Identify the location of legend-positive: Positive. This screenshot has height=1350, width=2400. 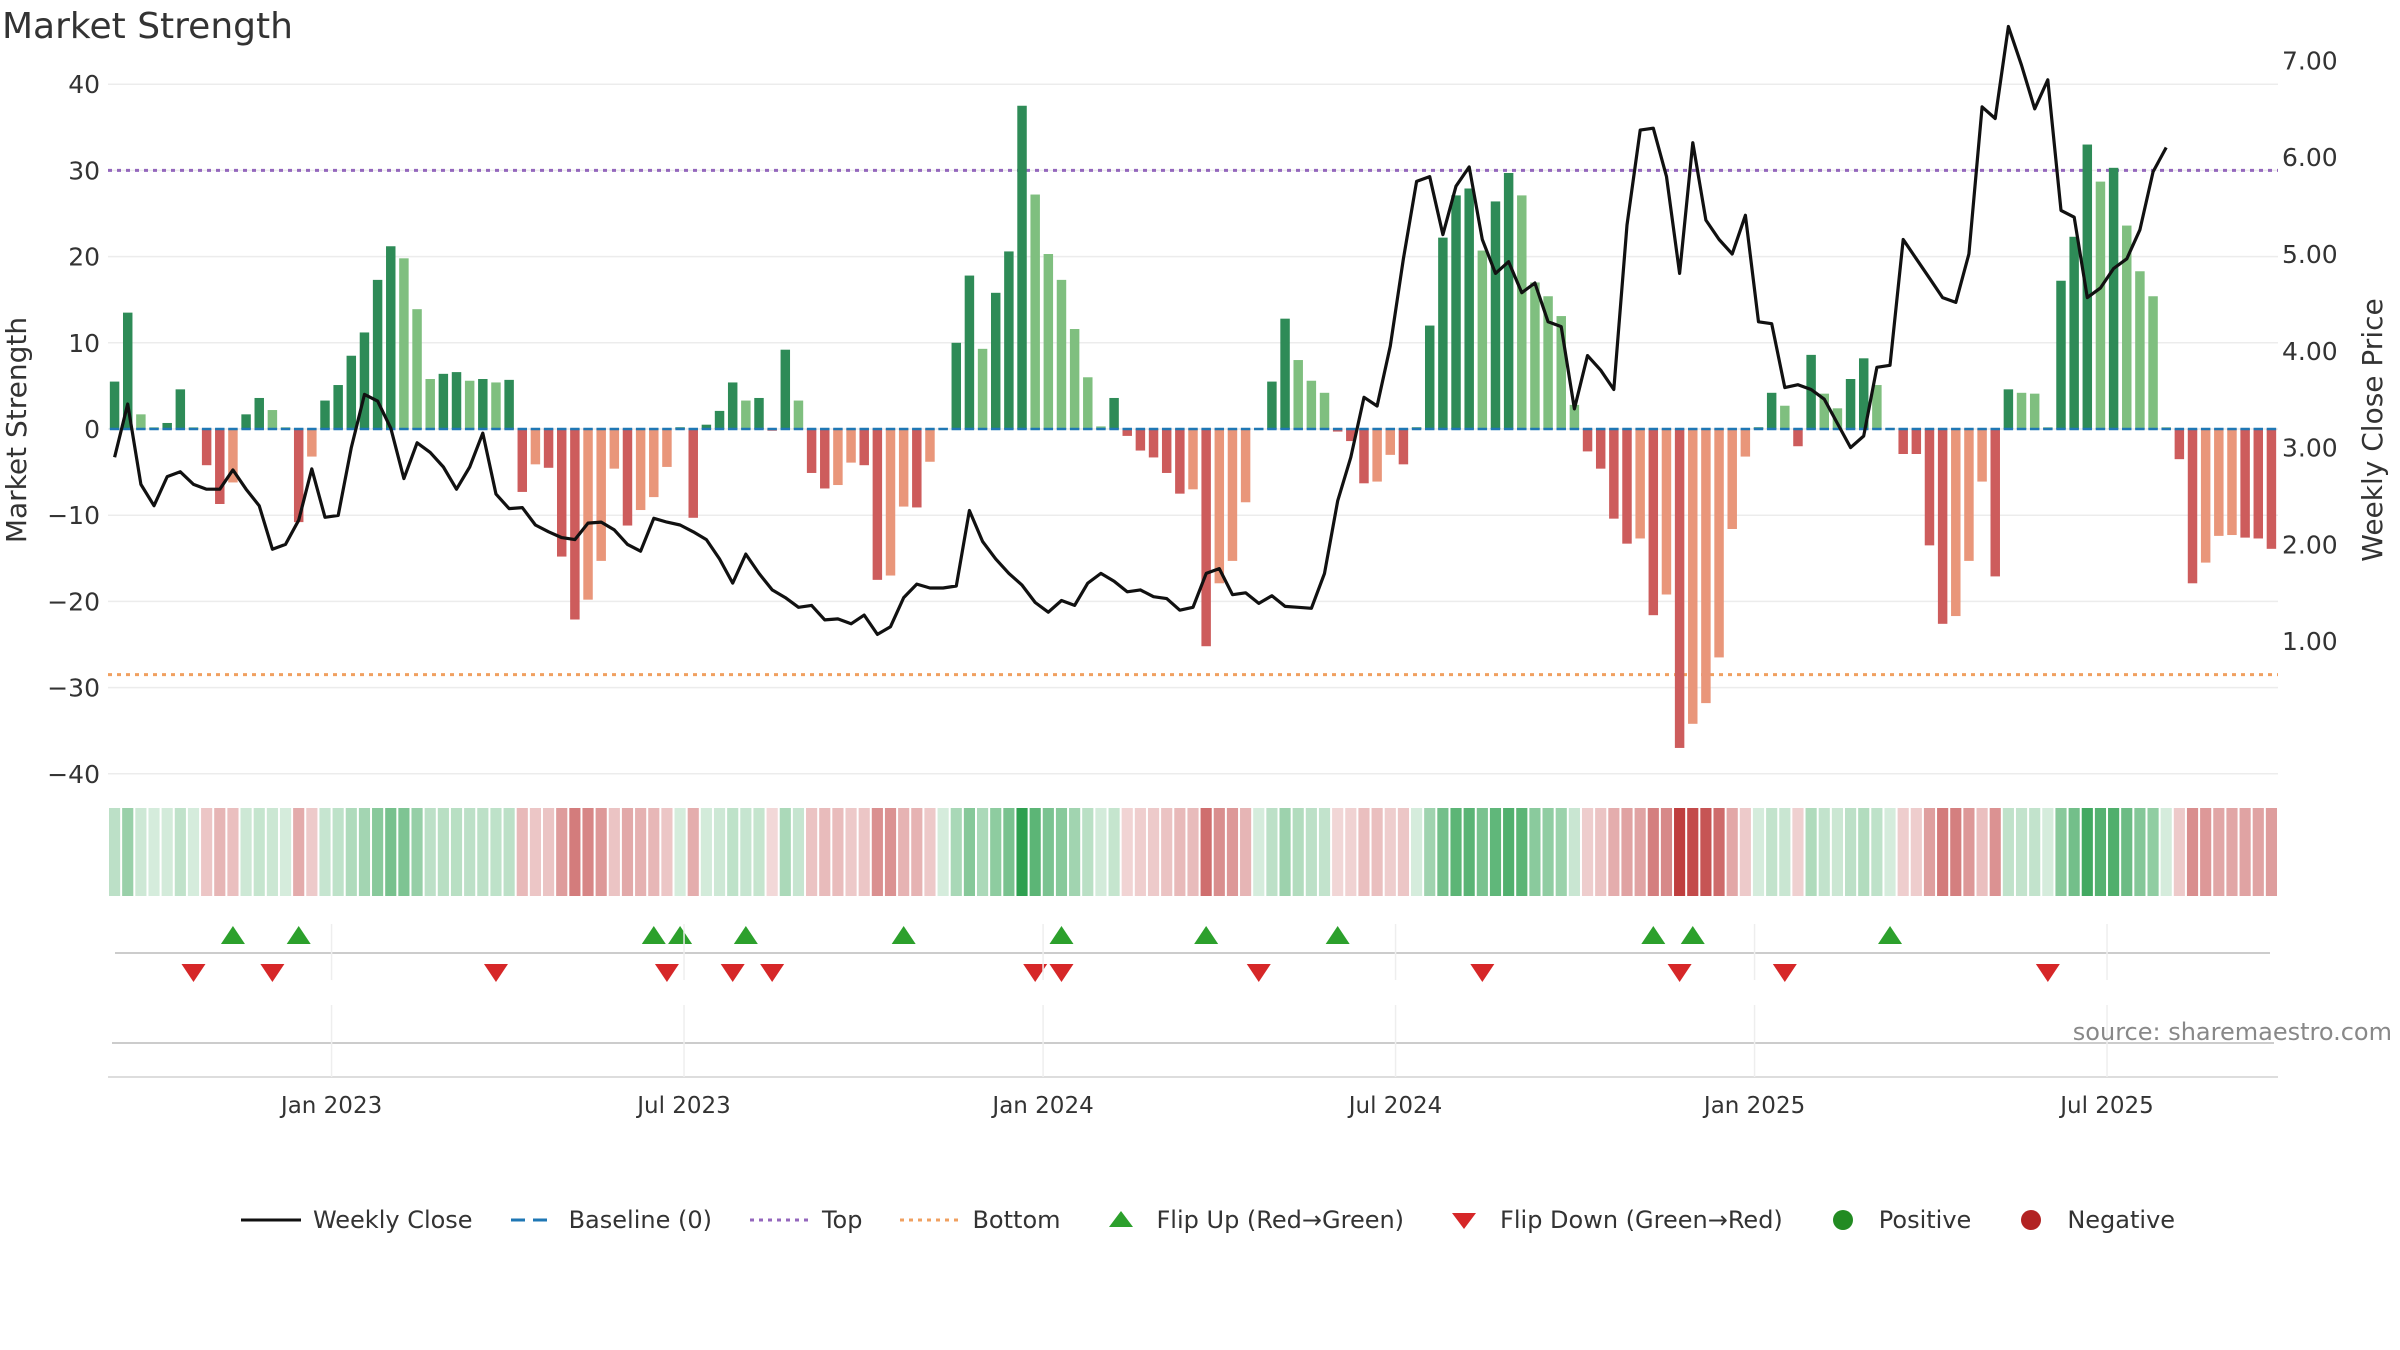
(1896, 1220).